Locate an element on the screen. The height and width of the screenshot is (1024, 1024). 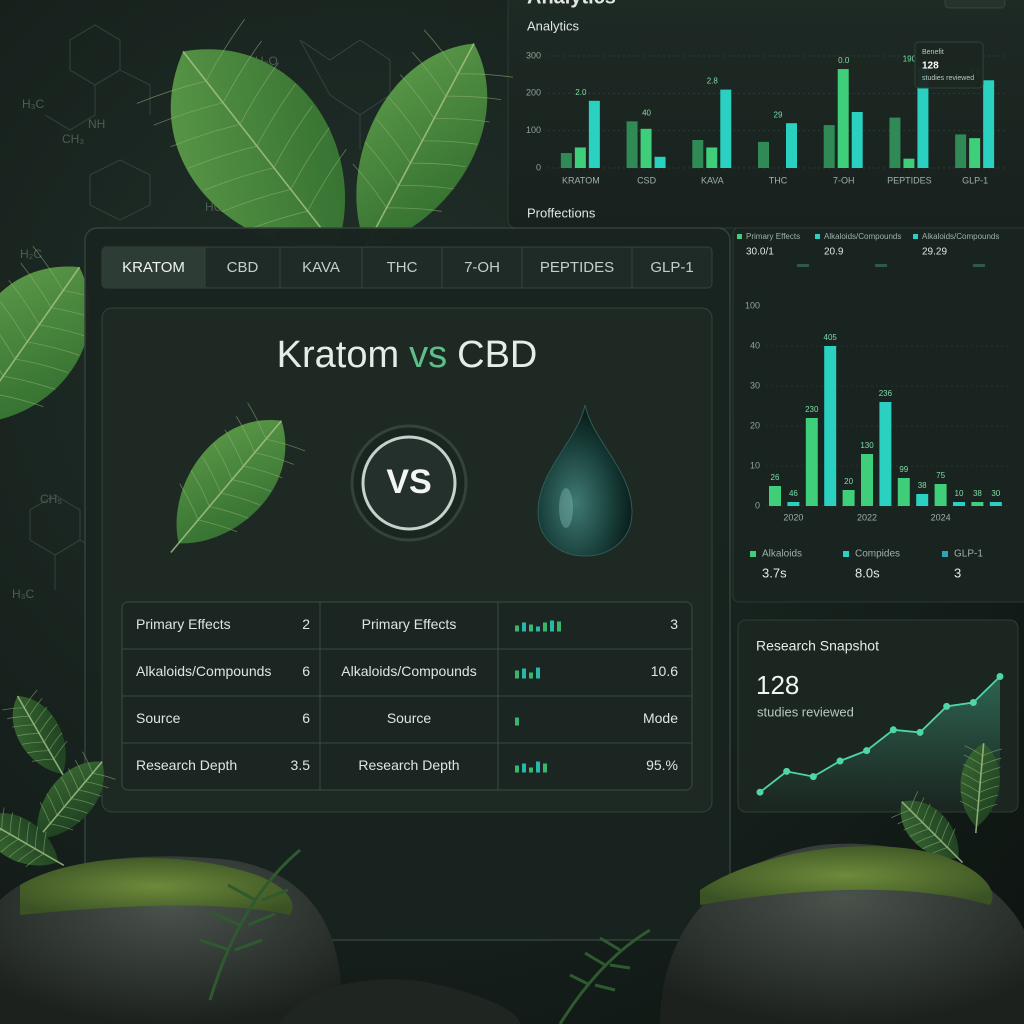
table-label: Source is located at coordinates (409, 718).